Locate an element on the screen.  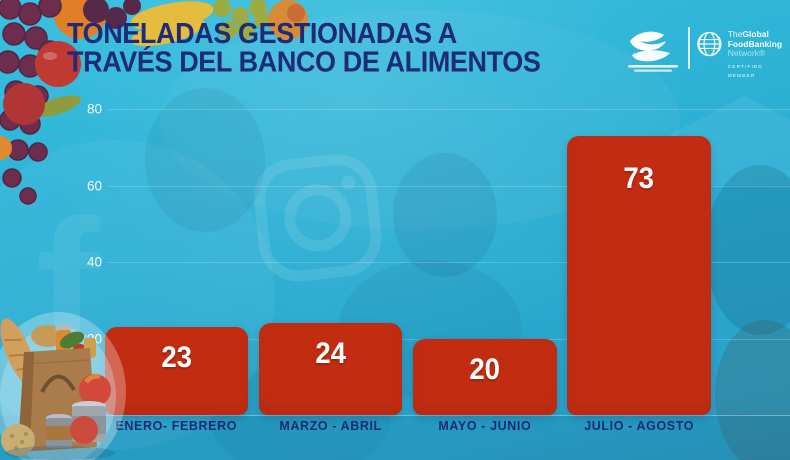
title-line-2: TRAVÉS DEL BANCO DE ALIMENTOS is located at coordinates (304, 61).